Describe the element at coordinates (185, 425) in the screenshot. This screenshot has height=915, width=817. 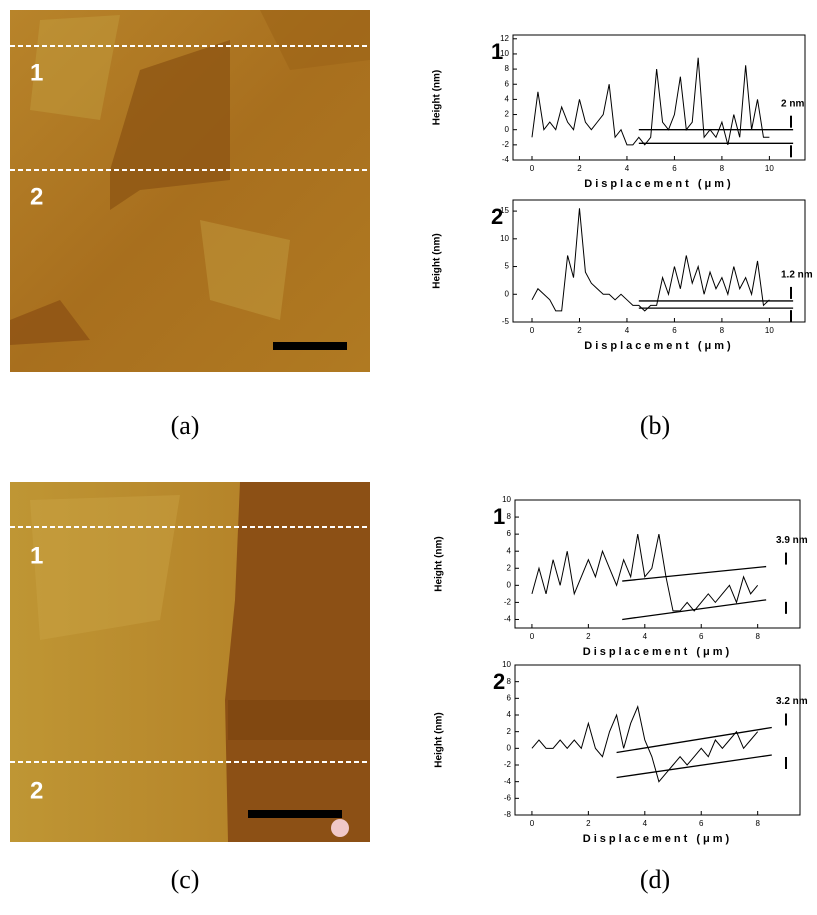
I see `caption: (a)` at that location.